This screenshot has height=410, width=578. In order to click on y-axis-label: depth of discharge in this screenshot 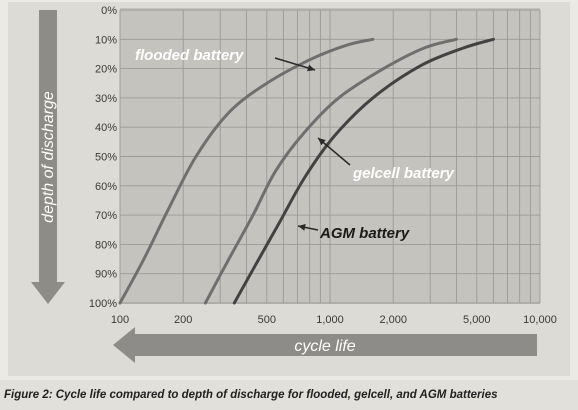, I will do `click(48, 157)`.